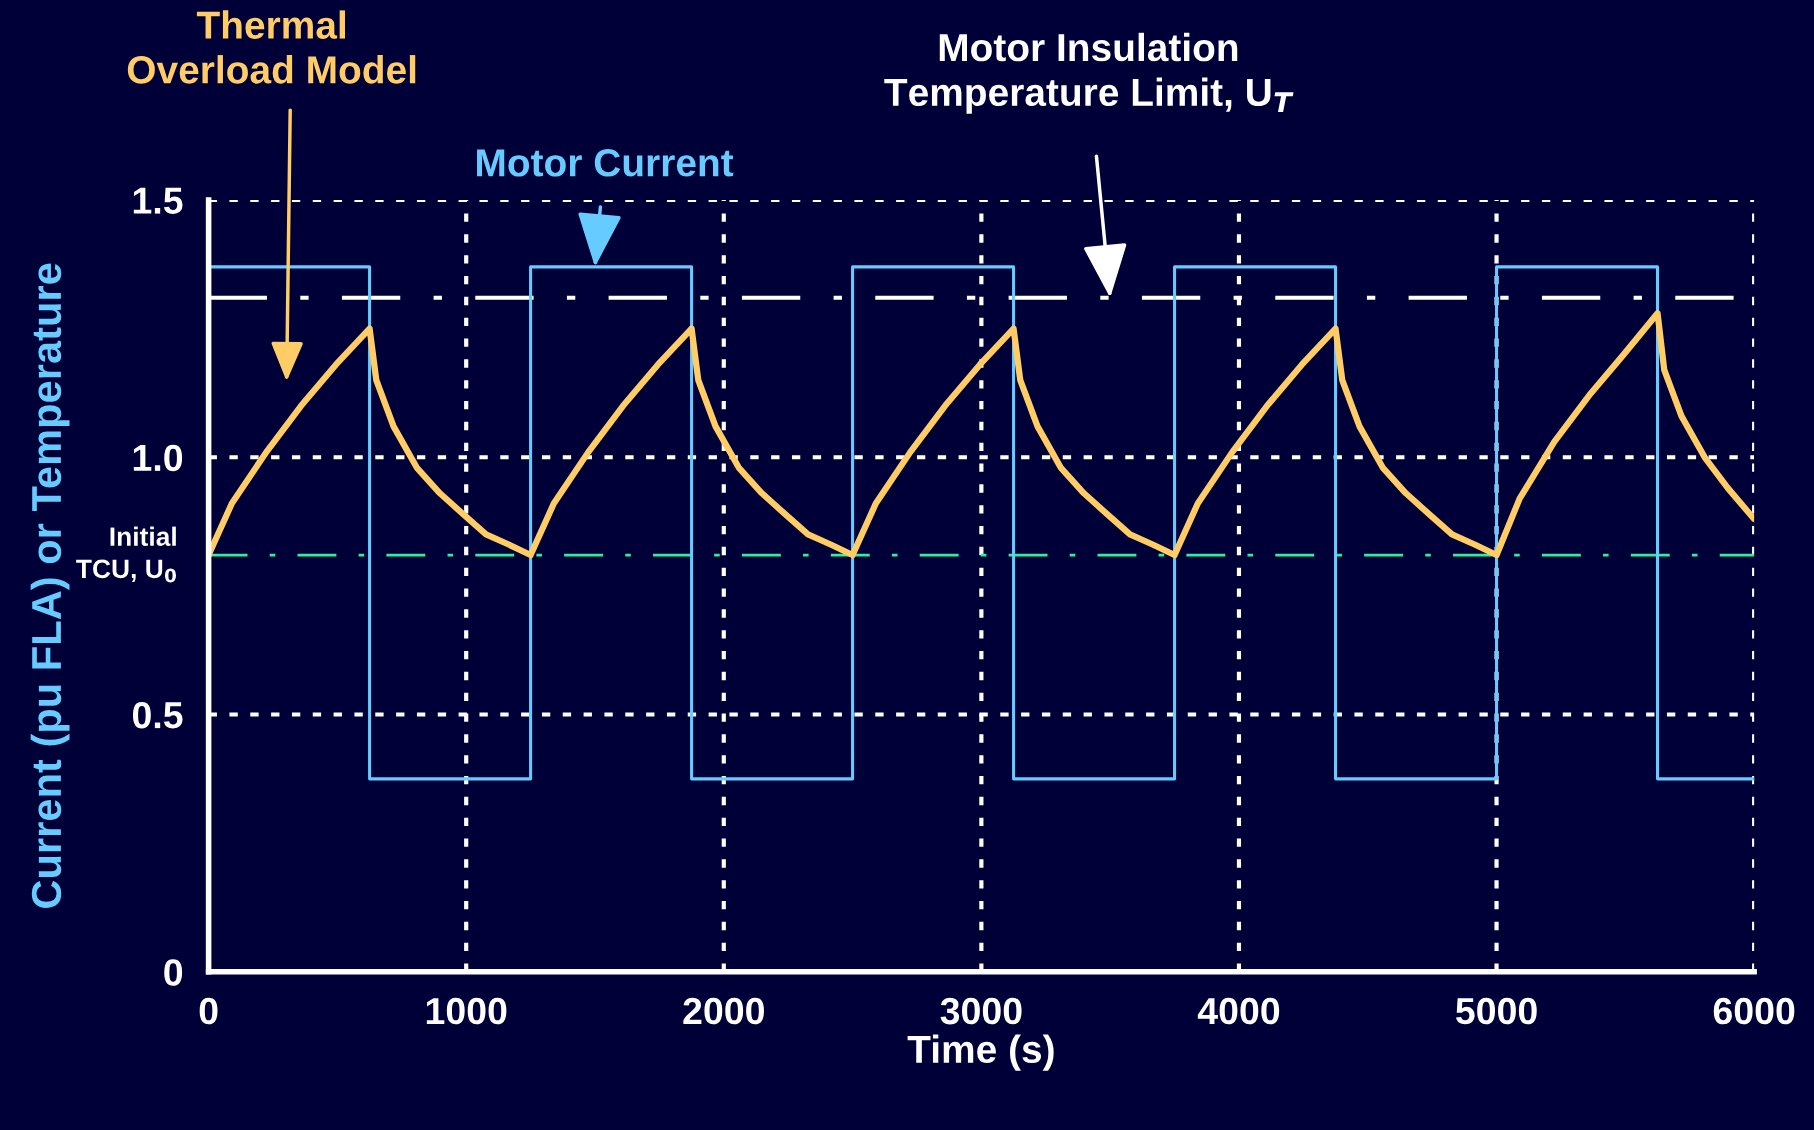  I want to click on x-tick-label: 3000, so click(981, 1011).